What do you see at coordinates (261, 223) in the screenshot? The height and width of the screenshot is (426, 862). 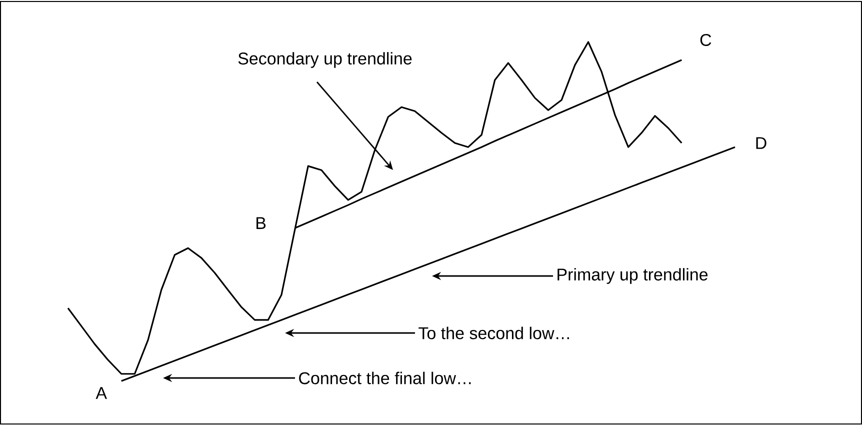 I see `annotation: B` at bounding box center [261, 223].